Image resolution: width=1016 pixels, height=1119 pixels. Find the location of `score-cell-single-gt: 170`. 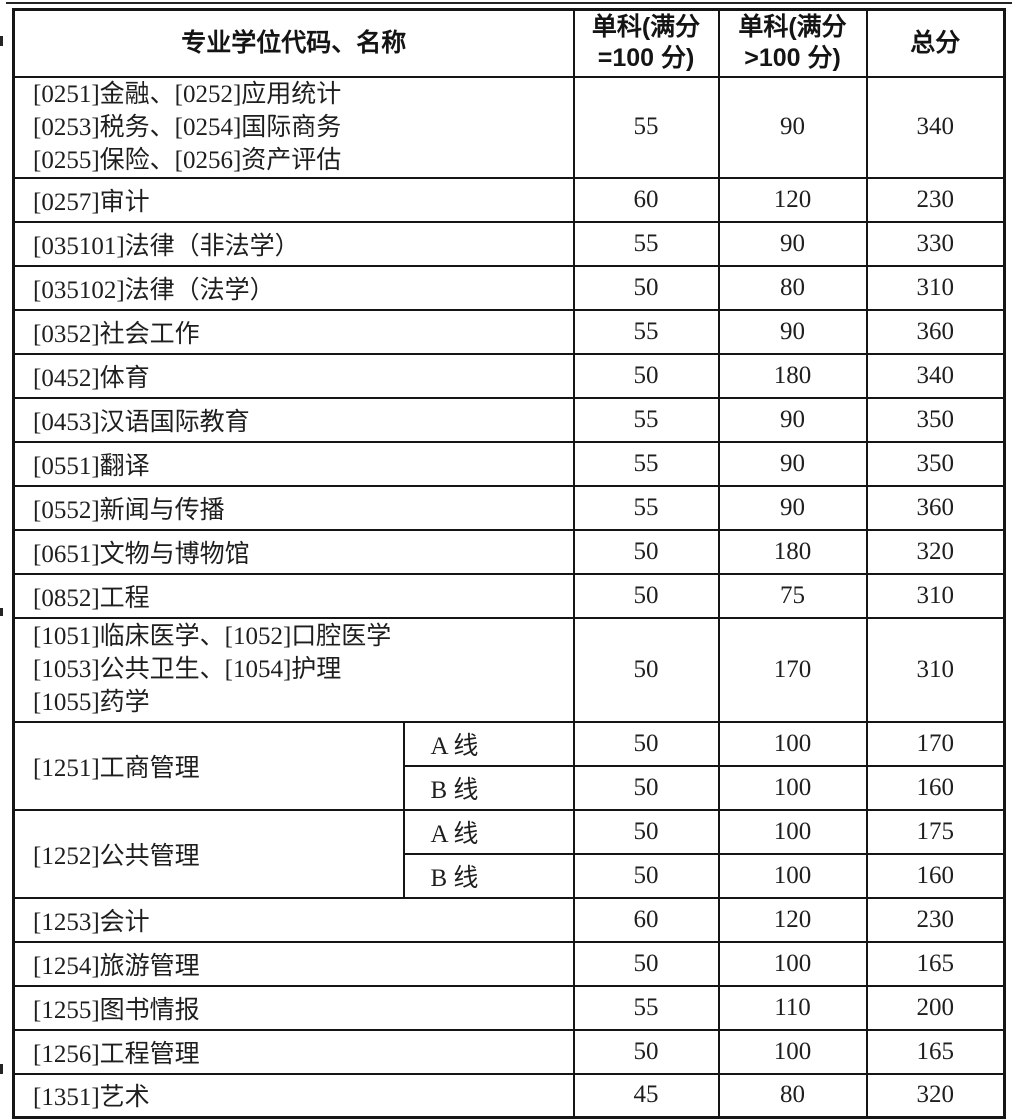

score-cell-single-gt: 170 is located at coordinates (792, 669).